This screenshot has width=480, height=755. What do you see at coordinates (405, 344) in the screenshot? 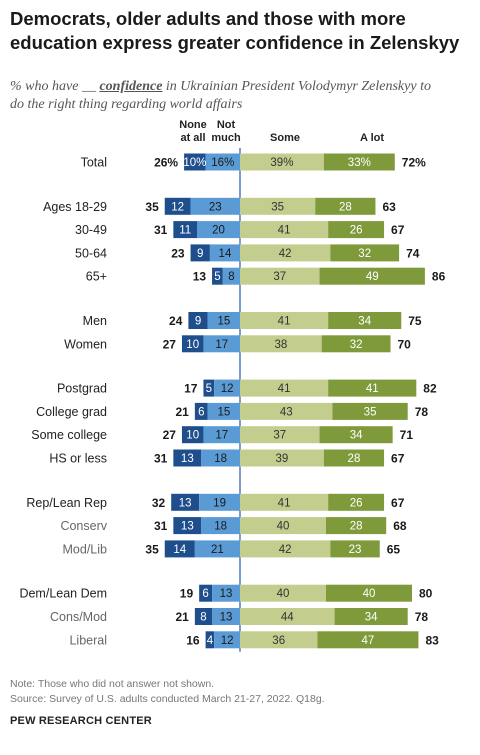
I see `net-positive: 70` at bounding box center [405, 344].